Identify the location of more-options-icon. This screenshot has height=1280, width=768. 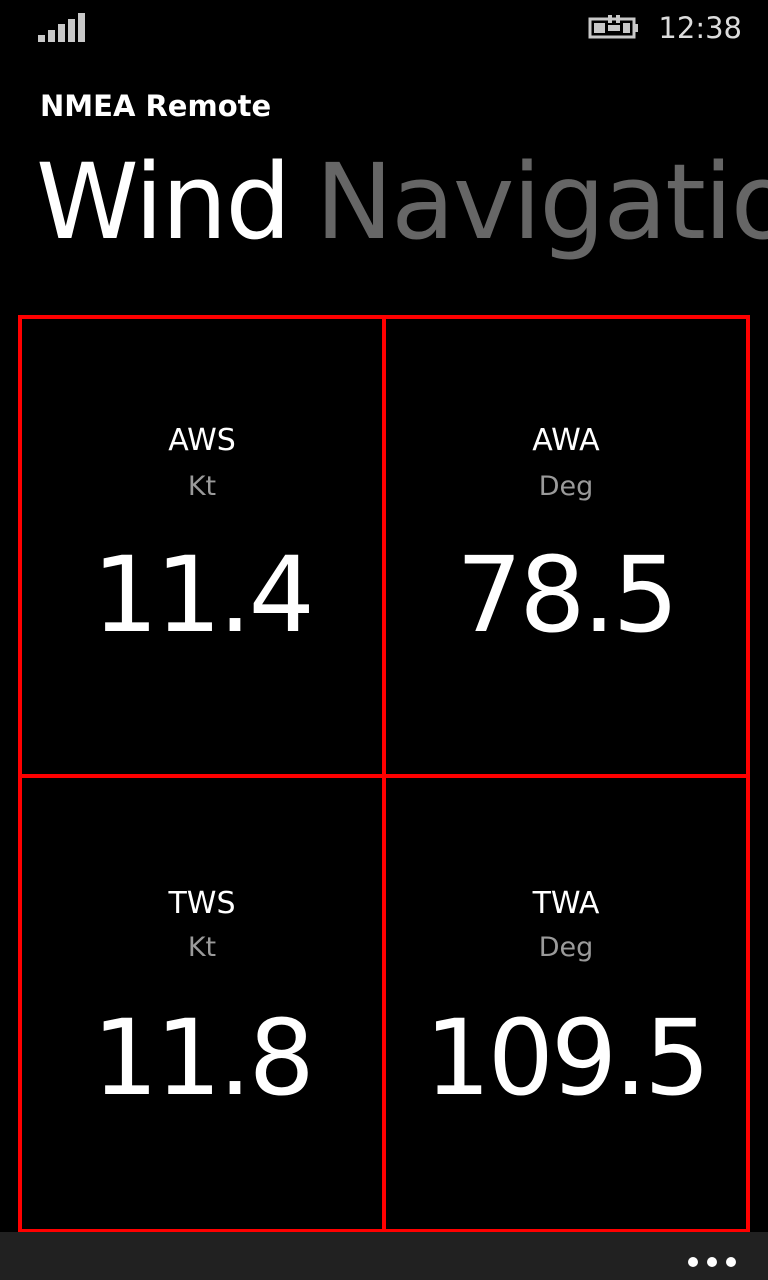
(712, 1256).